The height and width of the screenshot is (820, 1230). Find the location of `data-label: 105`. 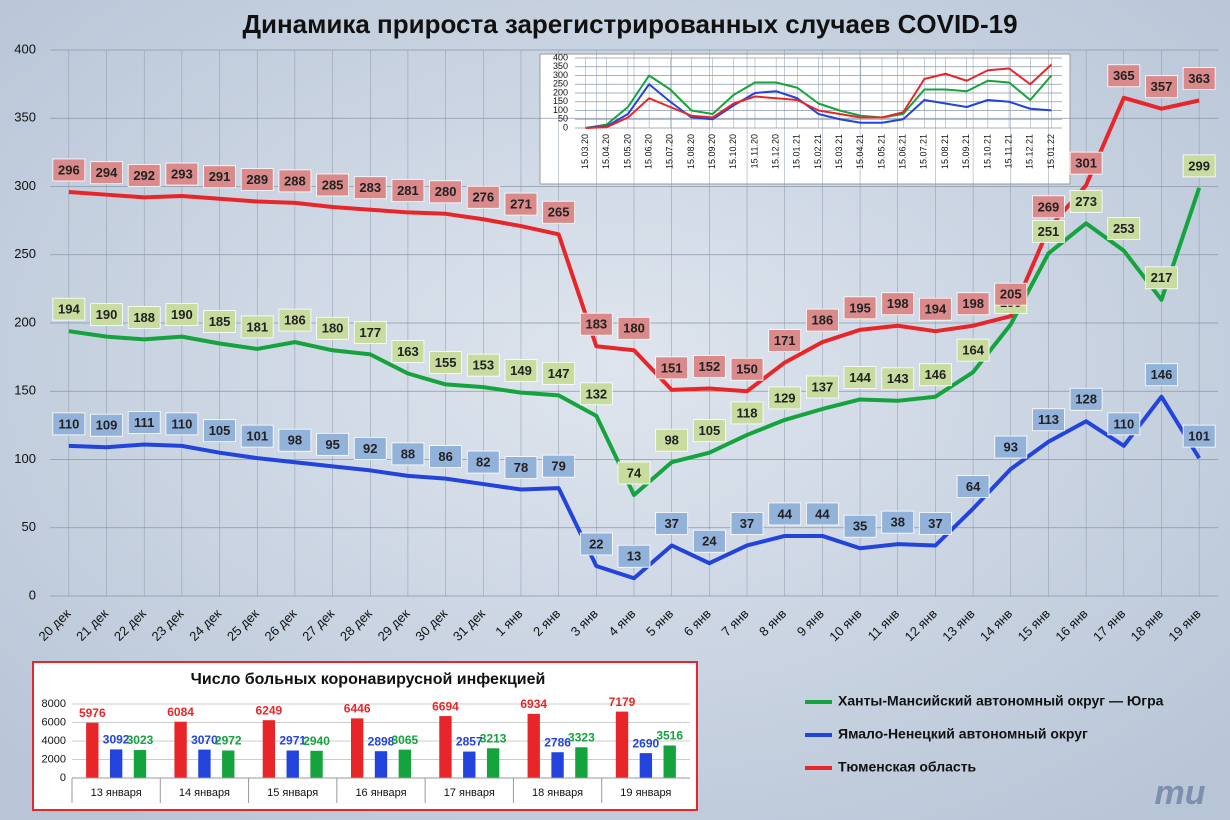

data-label: 105 is located at coordinates (710, 430).